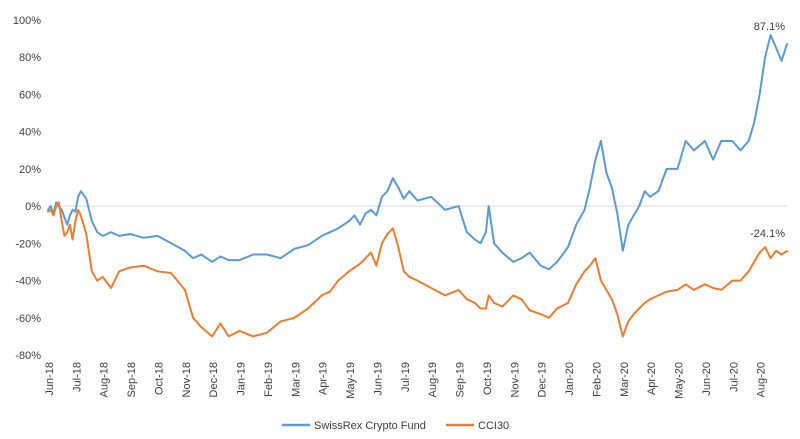 This screenshot has width=800, height=439. What do you see at coordinates (28, 356) in the screenshot?
I see `y-tick-label: -80%` at bounding box center [28, 356].